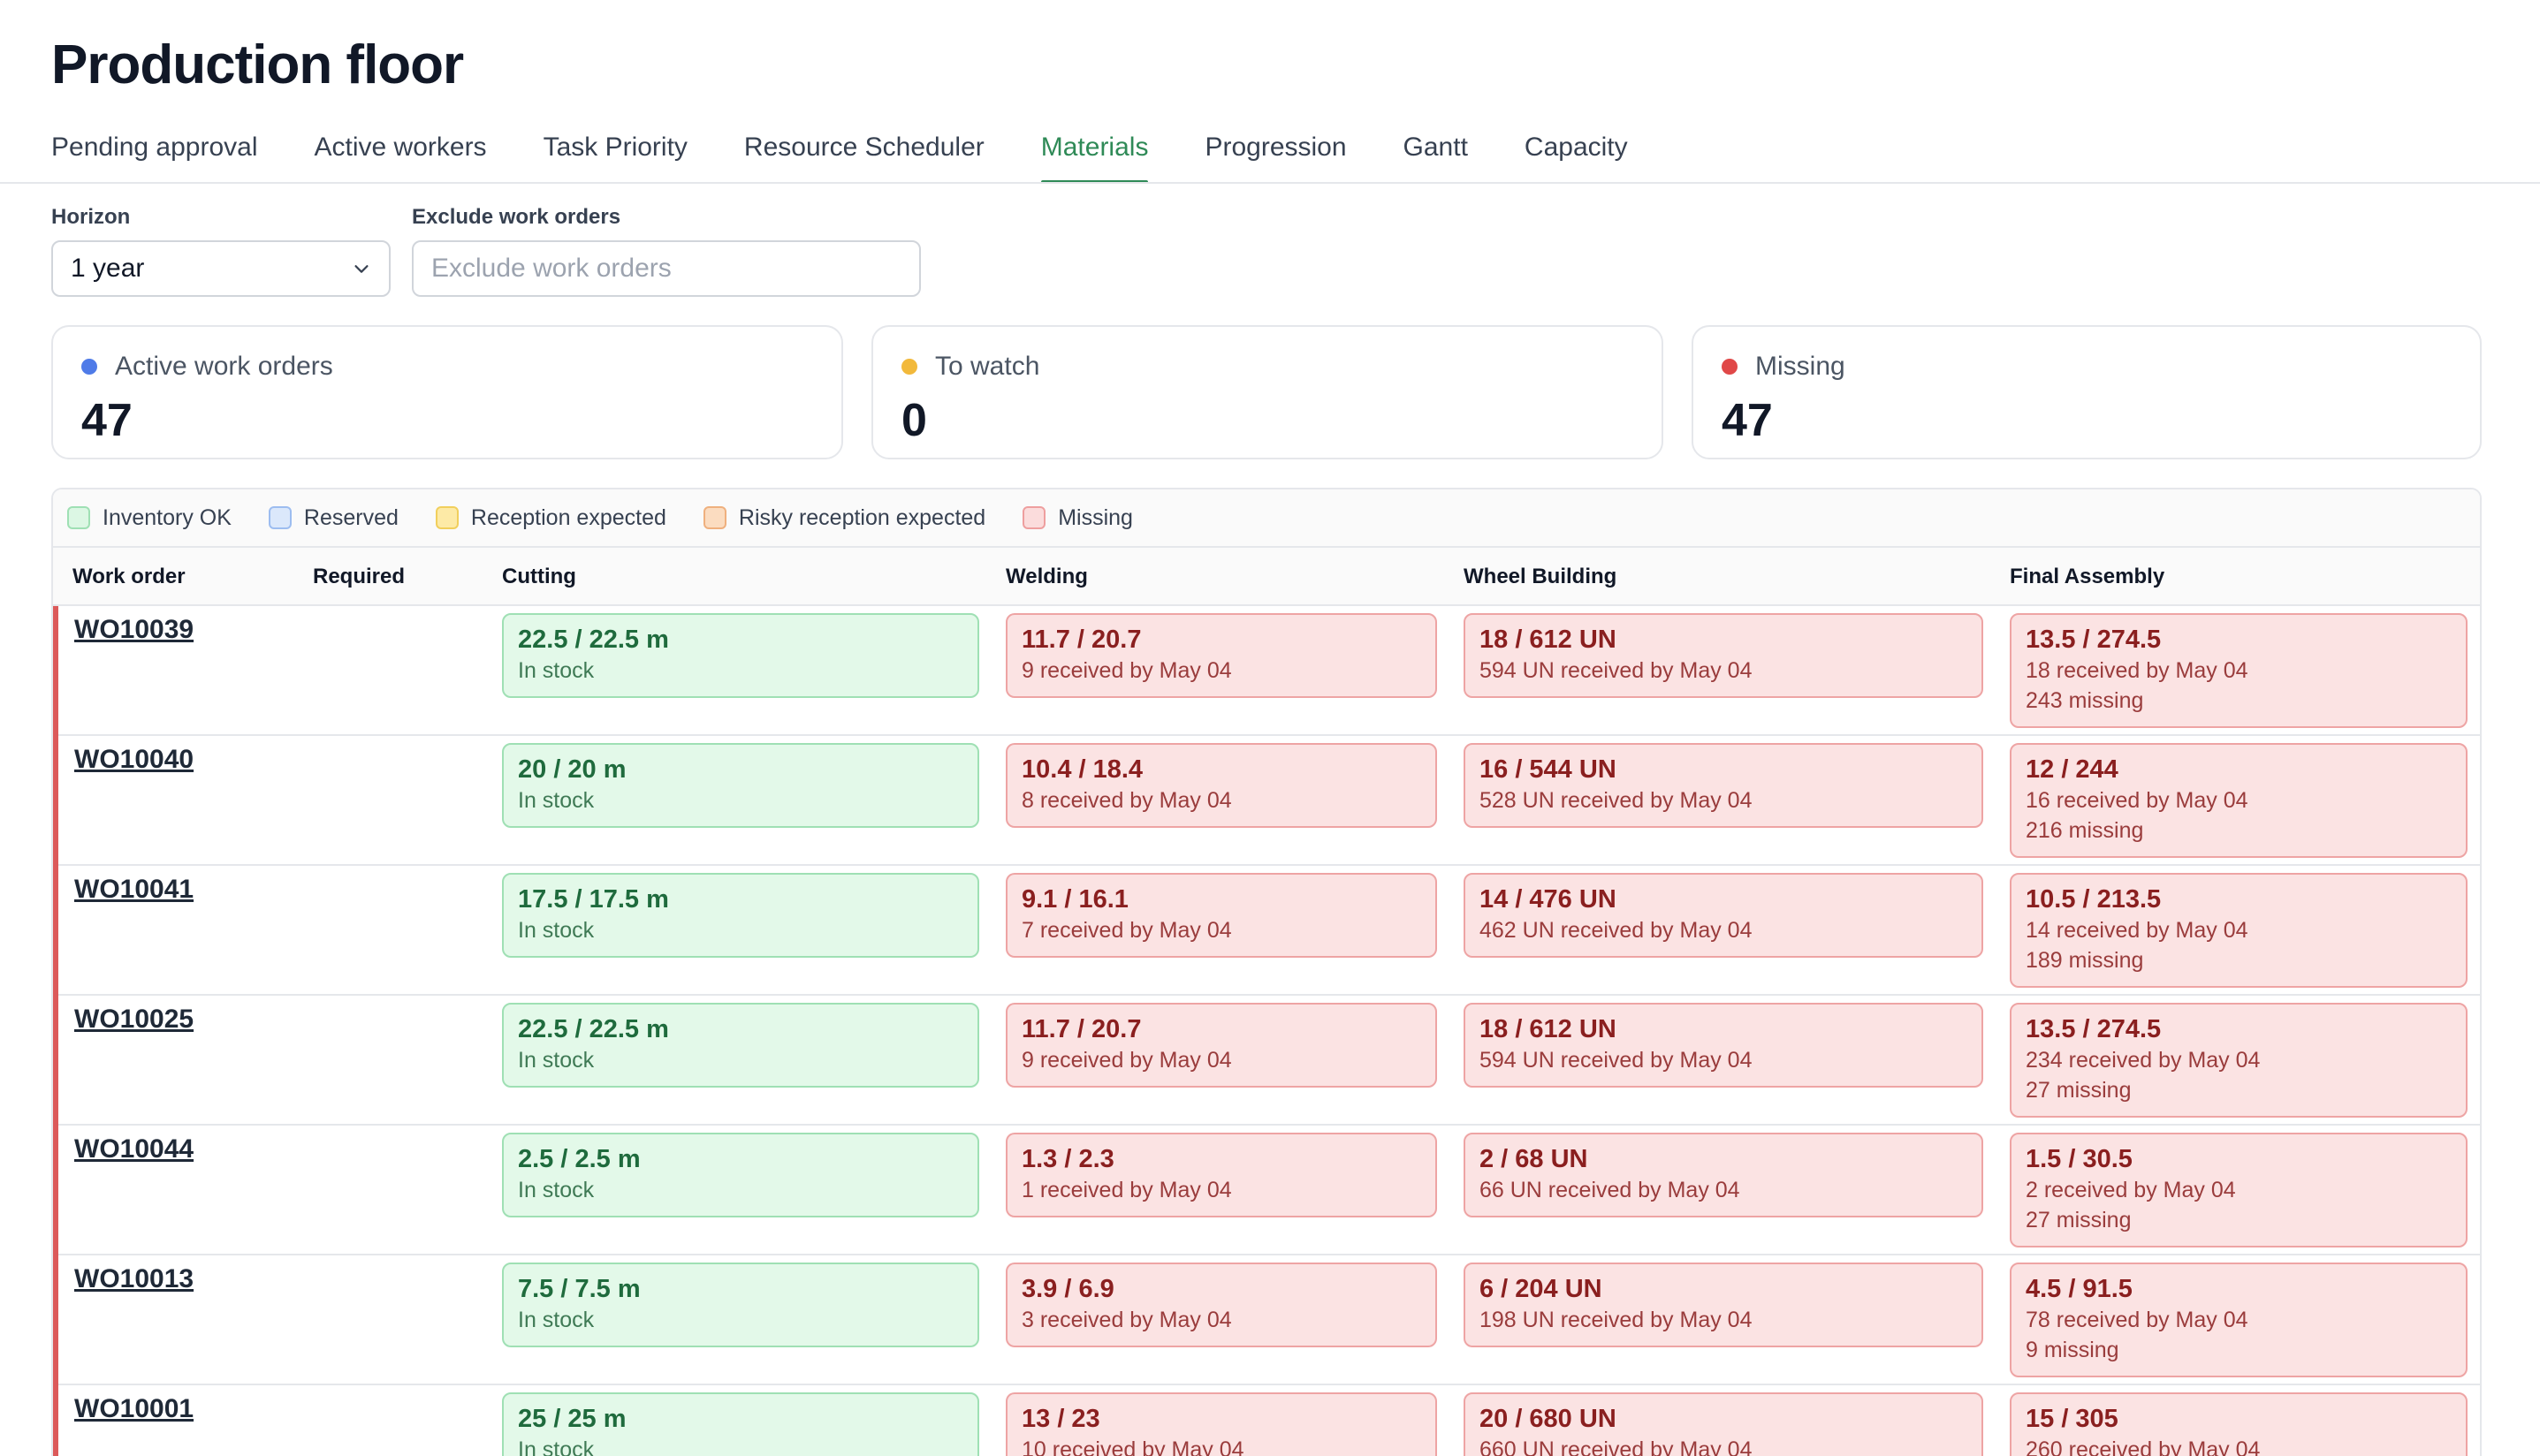 The width and height of the screenshot is (2540, 1456). What do you see at coordinates (1723, 1175) in the screenshot?
I see `wheel-material-cell: 2 / 68 UN 66 UN received by May 04` at bounding box center [1723, 1175].